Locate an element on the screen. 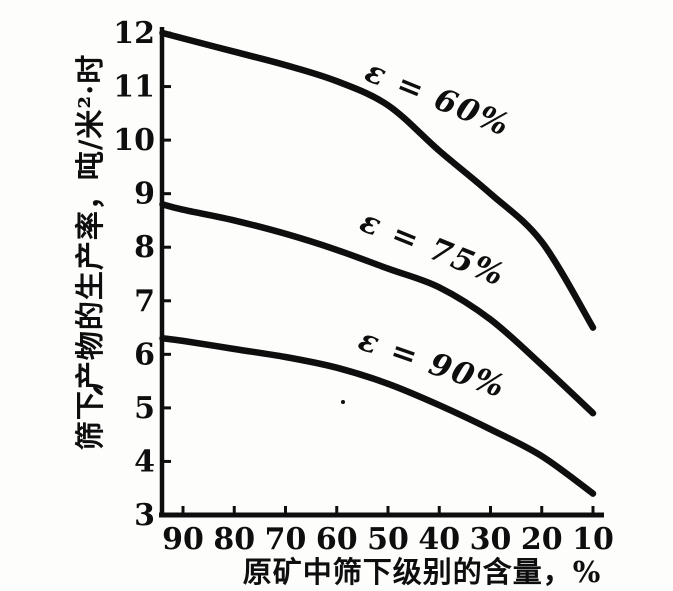 The image size is (673, 591). y-tick-label: 6 is located at coordinates (144, 354).